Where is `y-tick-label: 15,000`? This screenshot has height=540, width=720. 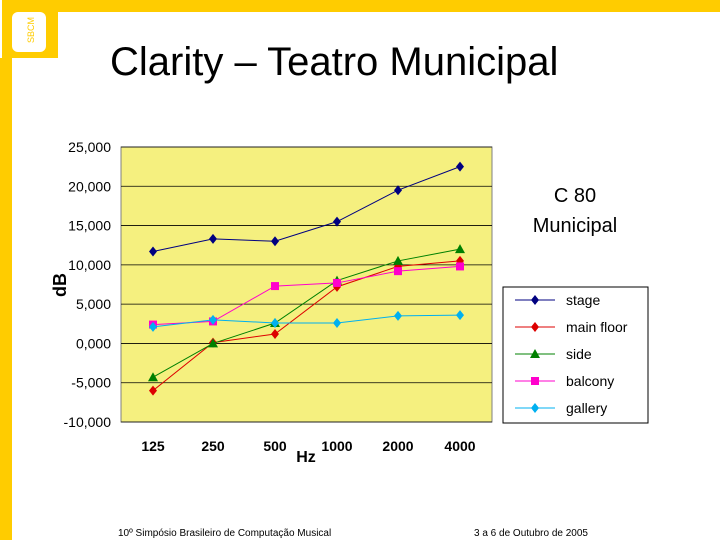 y-tick-label: 15,000 is located at coordinates (89, 226).